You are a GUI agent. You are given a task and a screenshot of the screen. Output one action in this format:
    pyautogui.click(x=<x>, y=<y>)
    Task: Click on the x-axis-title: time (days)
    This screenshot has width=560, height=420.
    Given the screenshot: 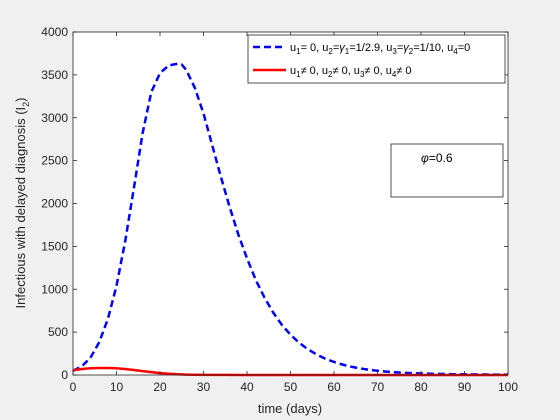 What is the action you would take?
    pyautogui.click(x=290, y=408)
    